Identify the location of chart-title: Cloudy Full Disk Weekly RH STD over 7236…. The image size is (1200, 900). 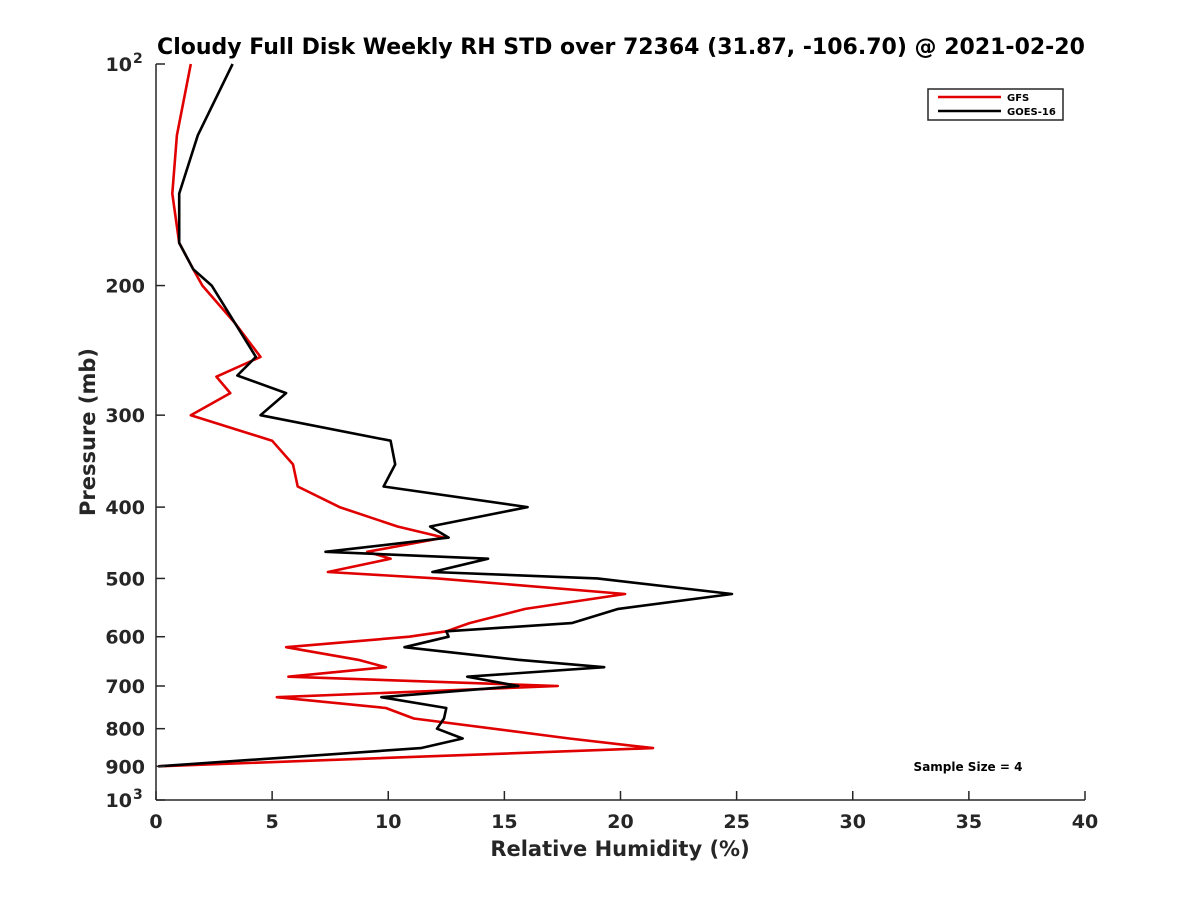
(621, 47).